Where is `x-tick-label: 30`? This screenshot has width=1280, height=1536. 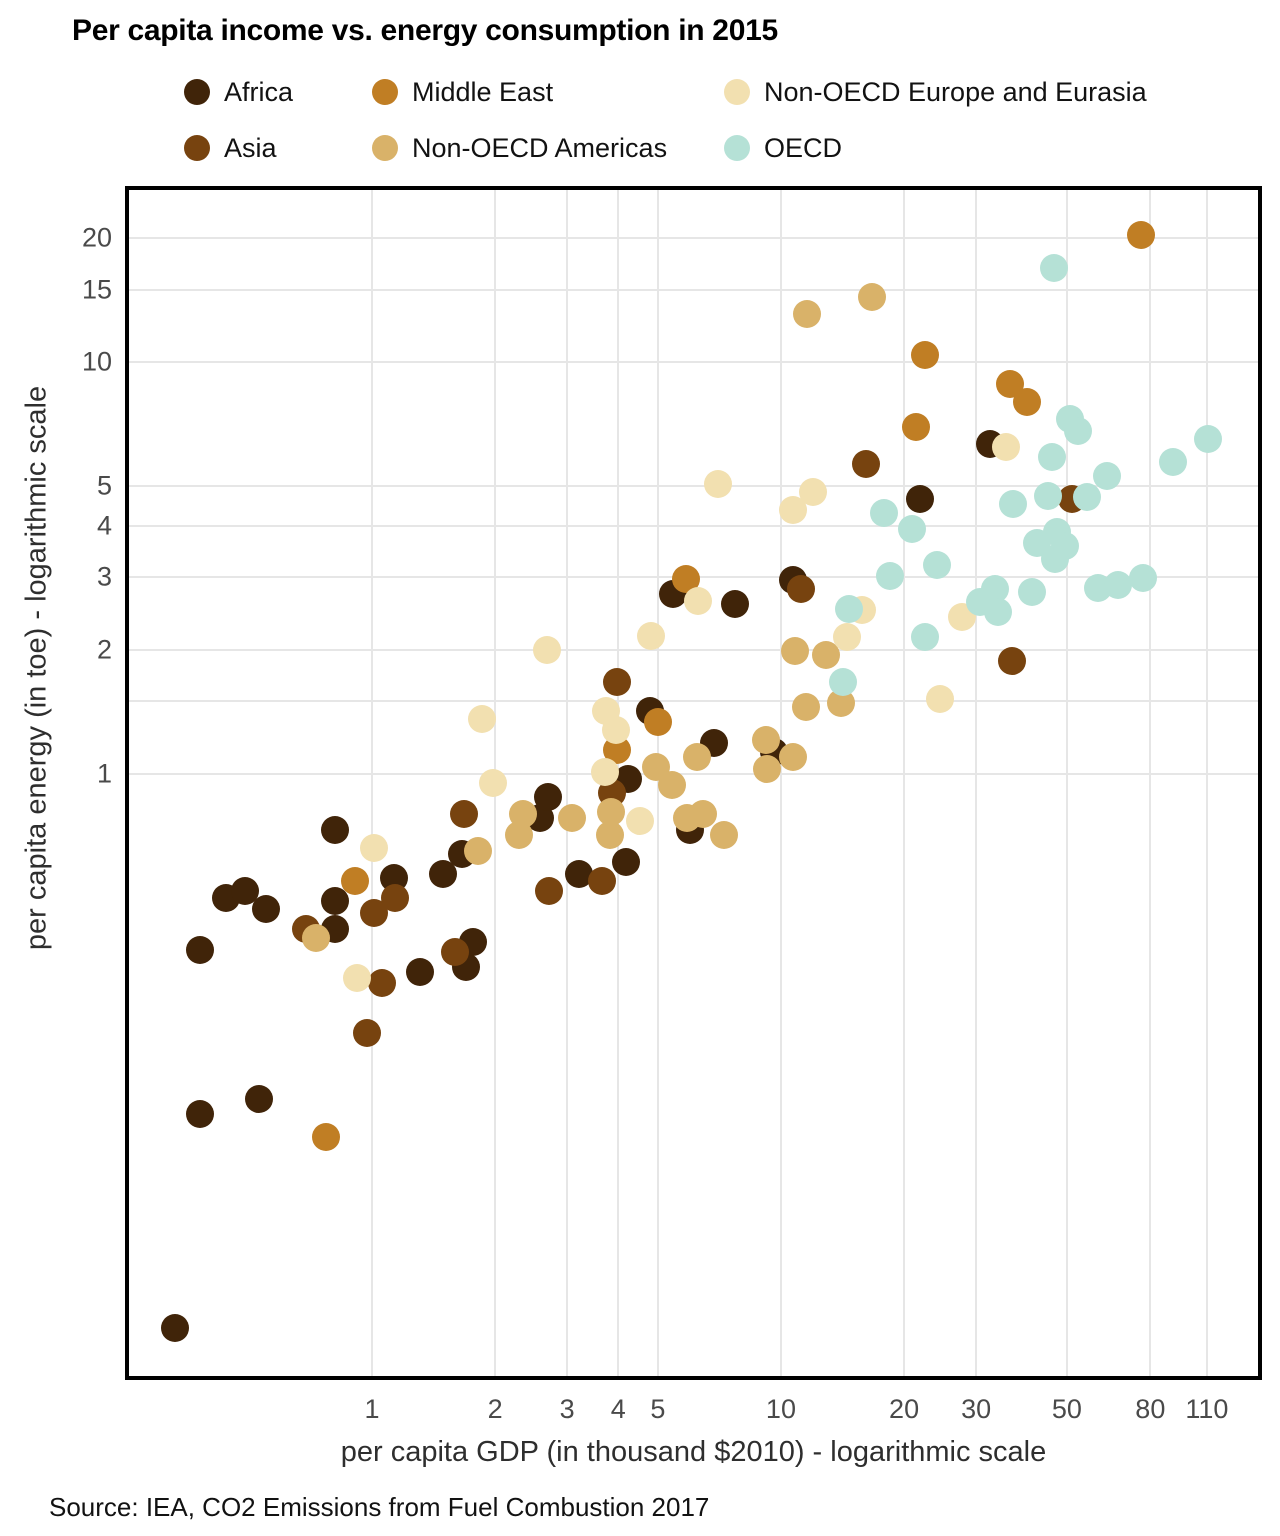 x-tick-label: 30 is located at coordinates (976, 1409).